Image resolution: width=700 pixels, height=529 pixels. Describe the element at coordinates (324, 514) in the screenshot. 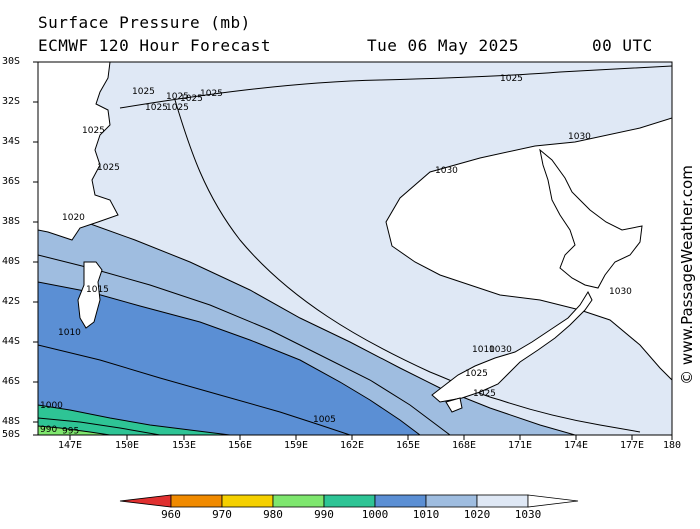

I see `legend-label: 990` at that location.